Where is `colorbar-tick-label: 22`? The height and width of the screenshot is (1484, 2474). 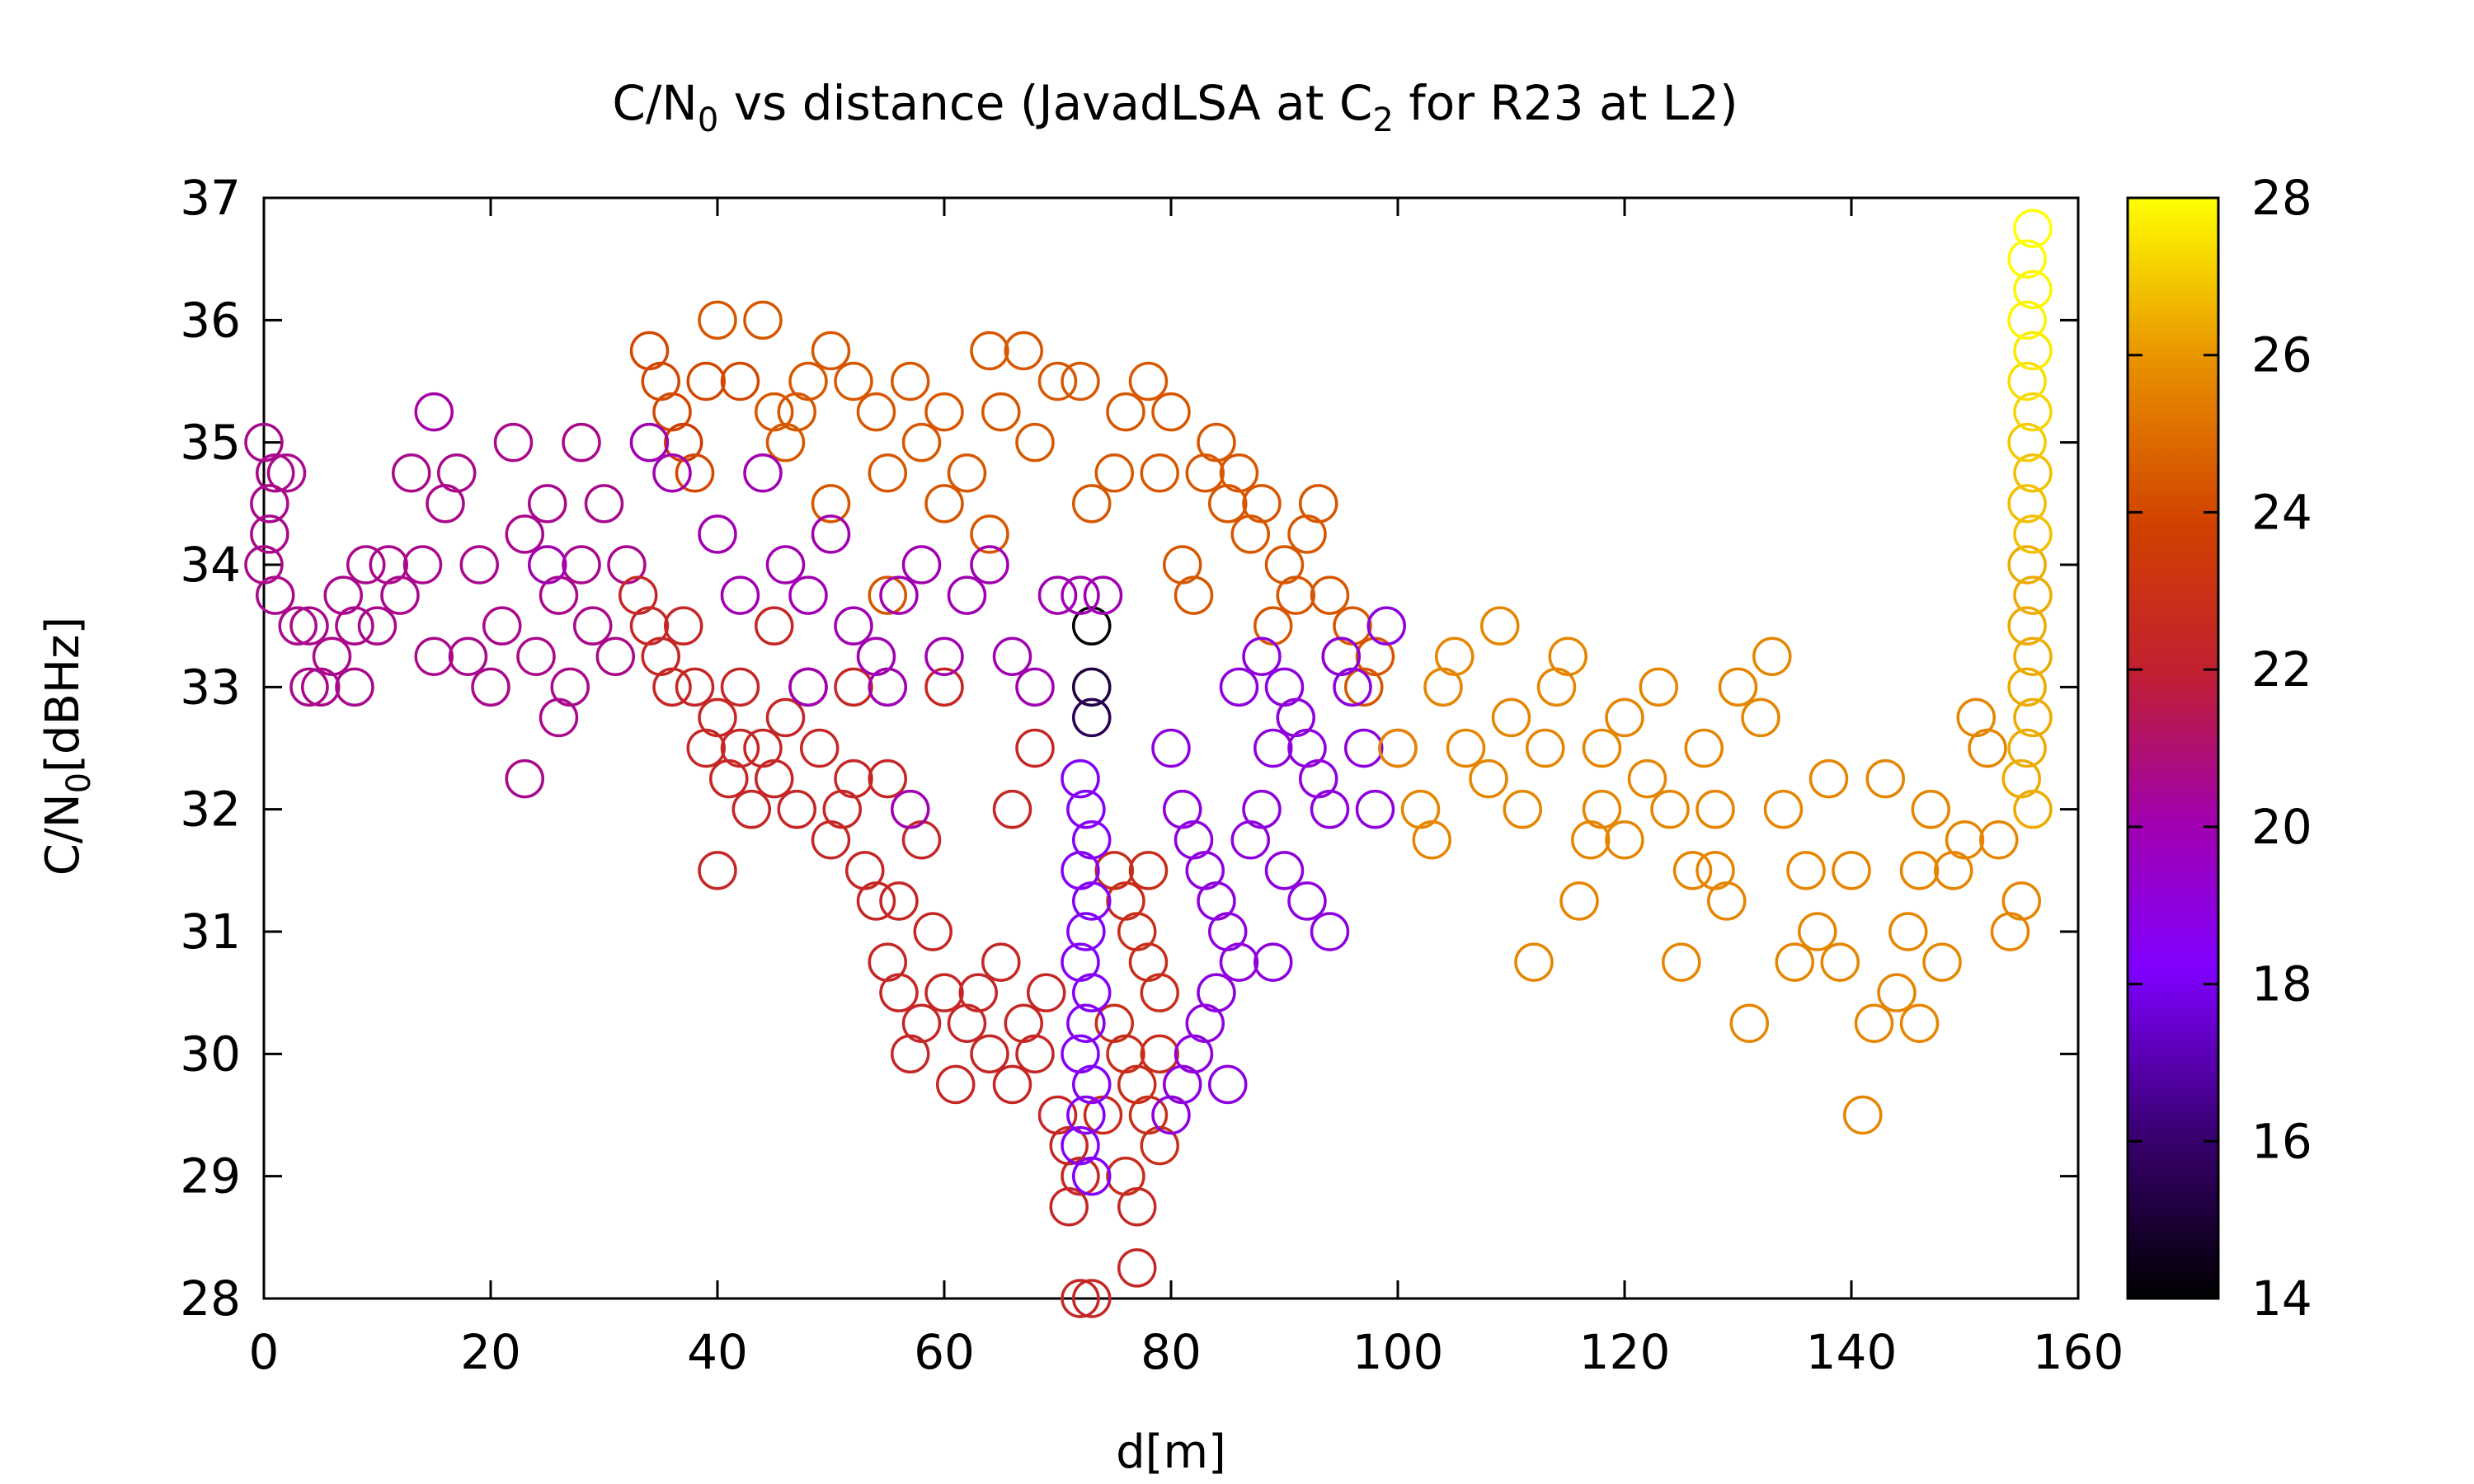
colorbar-tick-label: 22 is located at coordinates (2281, 669).